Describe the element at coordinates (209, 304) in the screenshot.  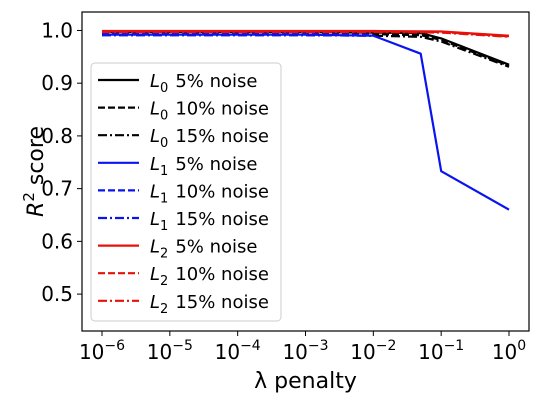
I see `legend-label: L2 15% noise` at that location.